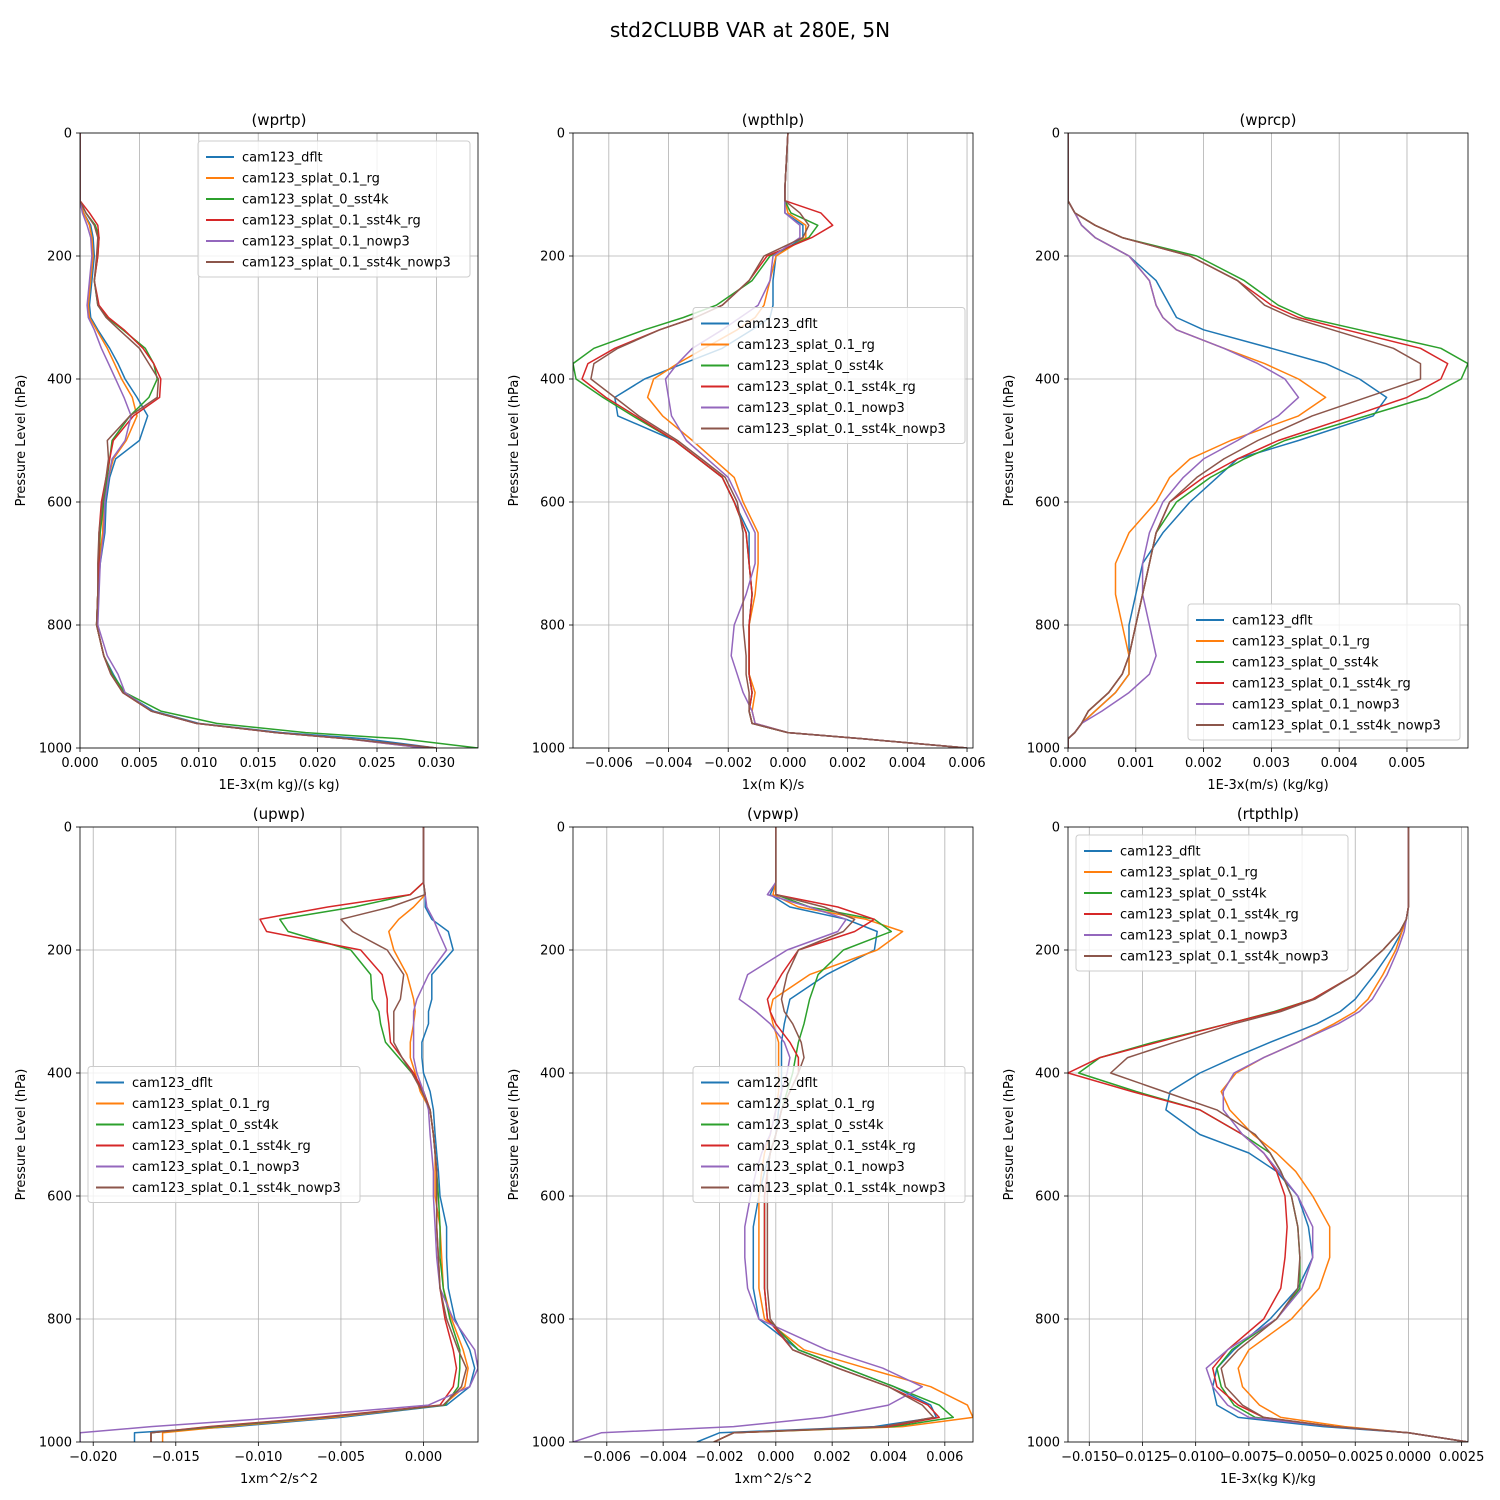 This screenshot has width=1500, height=1500. What do you see at coordinates (93, 1457) in the screenshot?
I see `x-tick-label: −0.020` at bounding box center [93, 1457].